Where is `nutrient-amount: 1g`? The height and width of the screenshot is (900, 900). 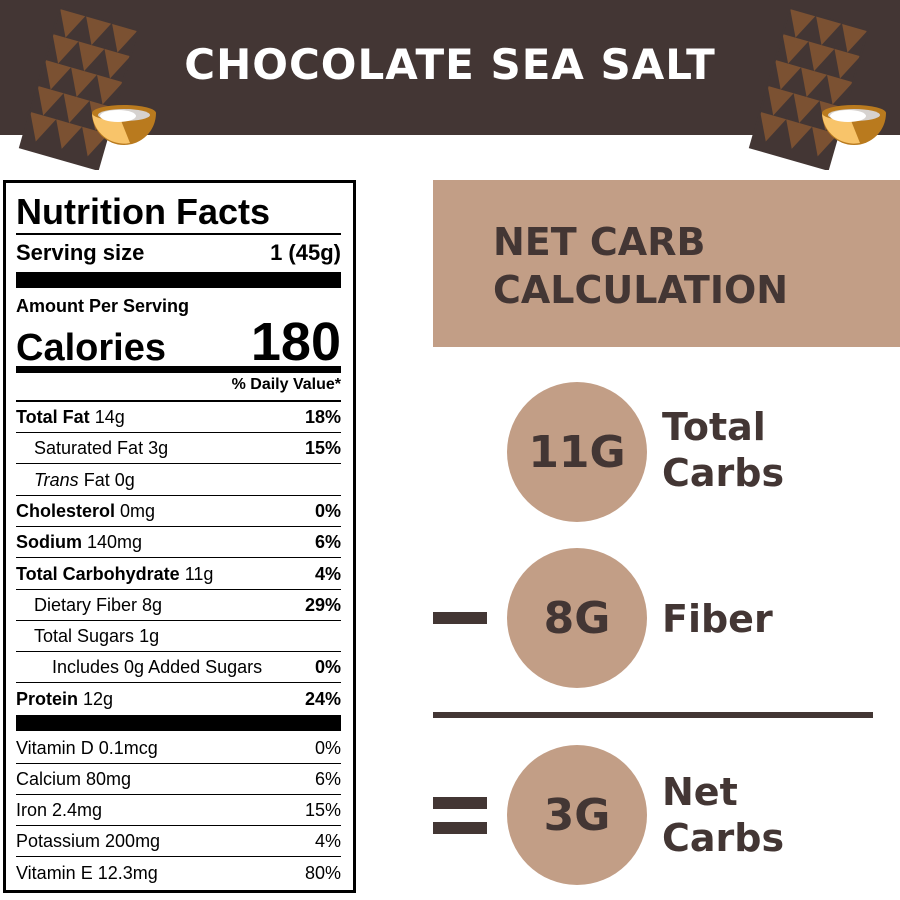
nutrient-amount: 1g is located at coordinates (149, 636).